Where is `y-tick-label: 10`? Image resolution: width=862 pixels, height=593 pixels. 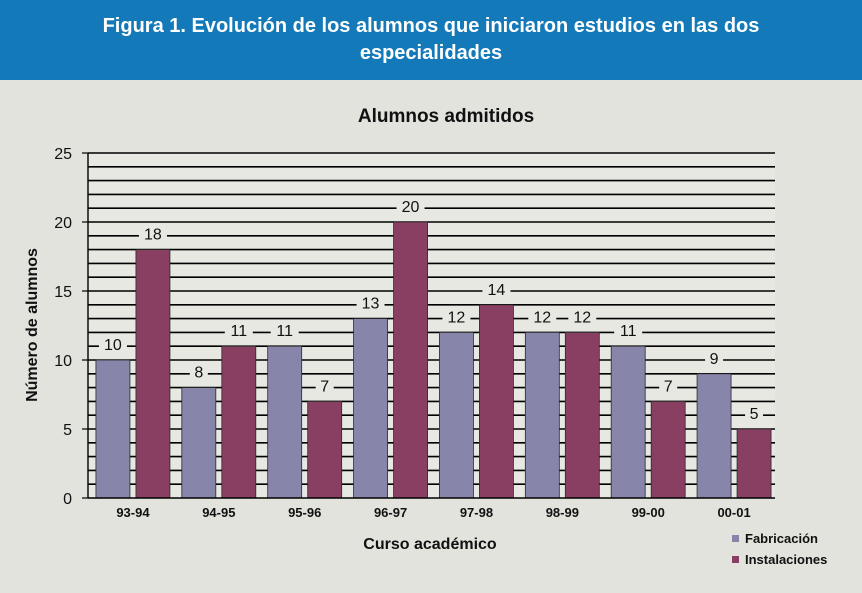 y-tick-label: 10 is located at coordinates (63, 361).